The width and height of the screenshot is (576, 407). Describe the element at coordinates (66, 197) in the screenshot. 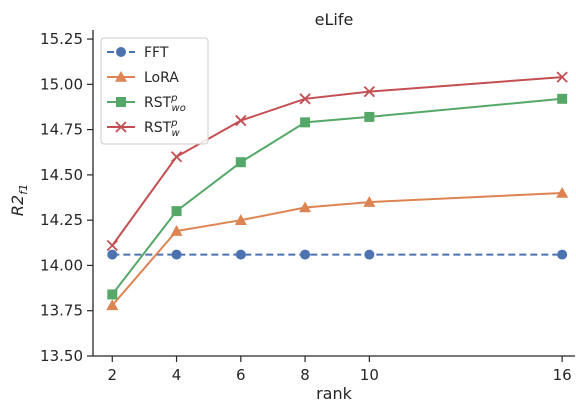

I see `y-ticks: 13.50 13.75 14.00 14.25 14.50 14.75 15.00 15.25` at that location.